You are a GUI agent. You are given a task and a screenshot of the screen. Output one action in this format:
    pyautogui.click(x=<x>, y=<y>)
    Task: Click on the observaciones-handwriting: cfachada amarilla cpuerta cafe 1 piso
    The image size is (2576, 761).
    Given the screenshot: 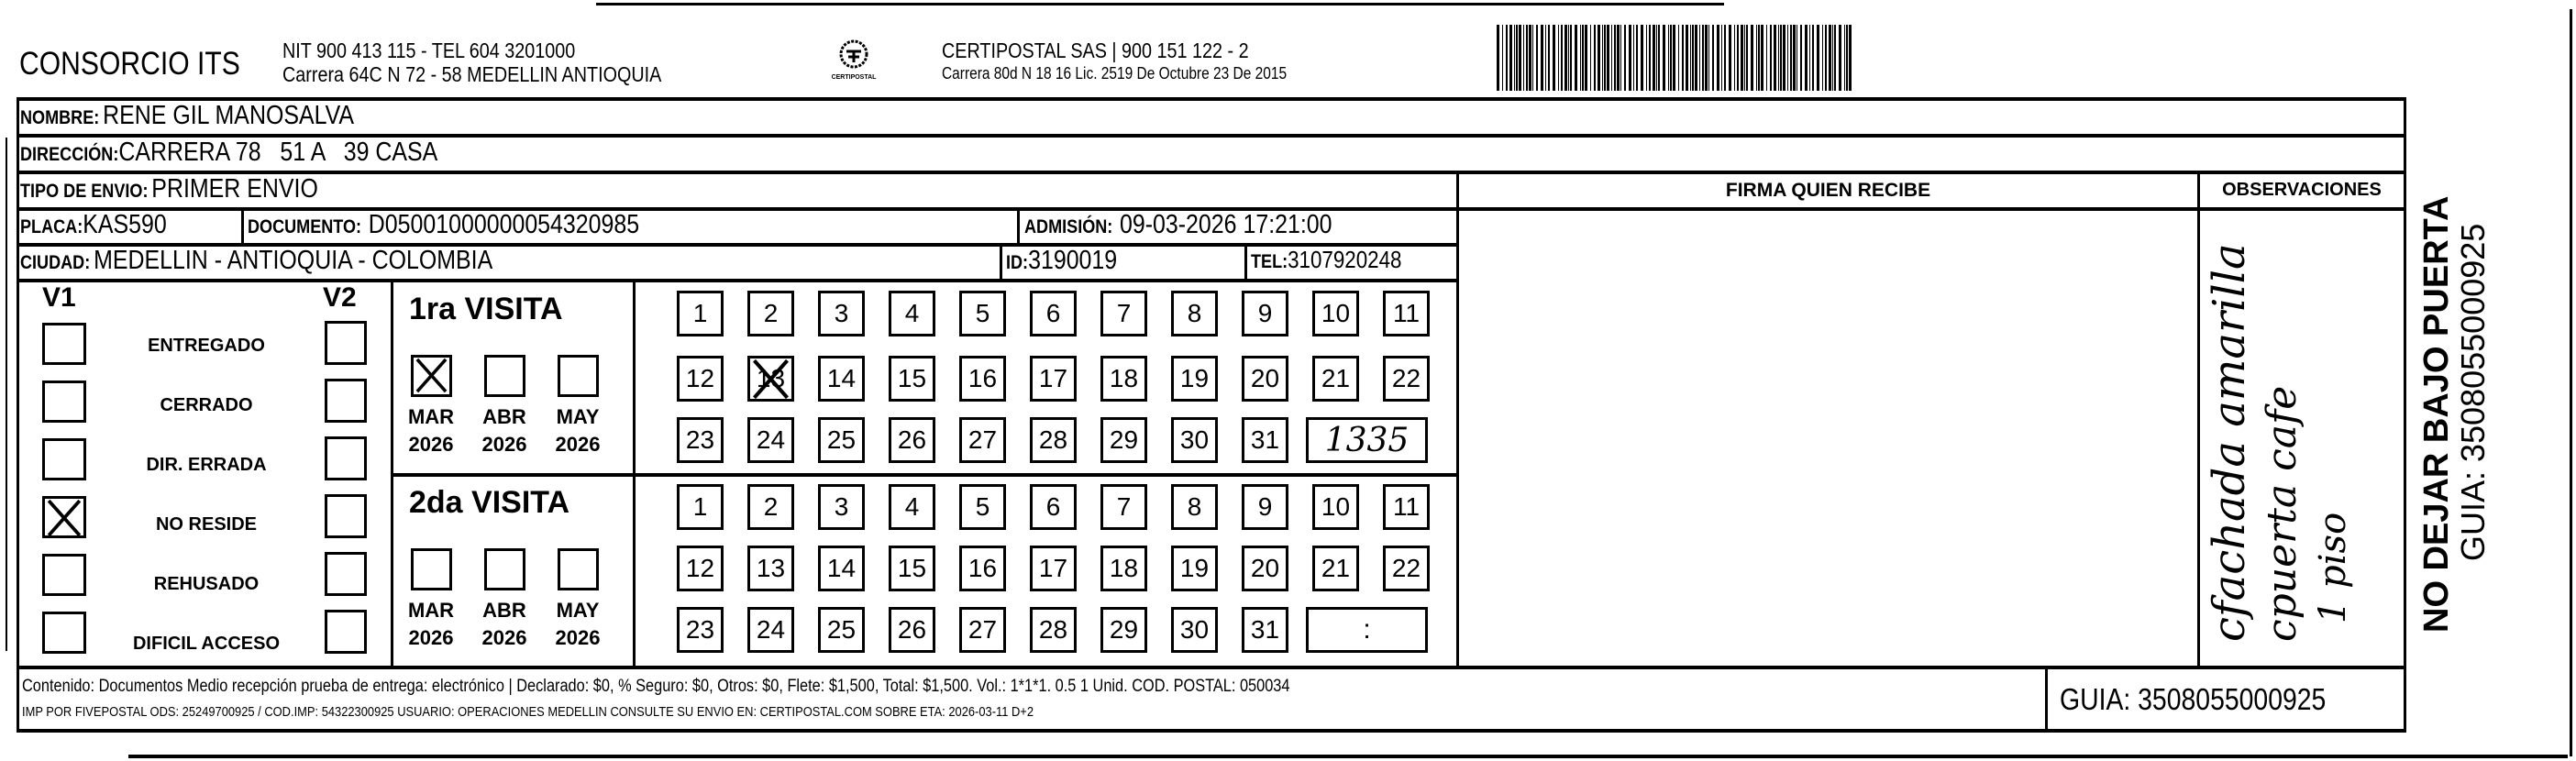 What is the action you would take?
    pyautogui.click(x=2279, y=442)
    